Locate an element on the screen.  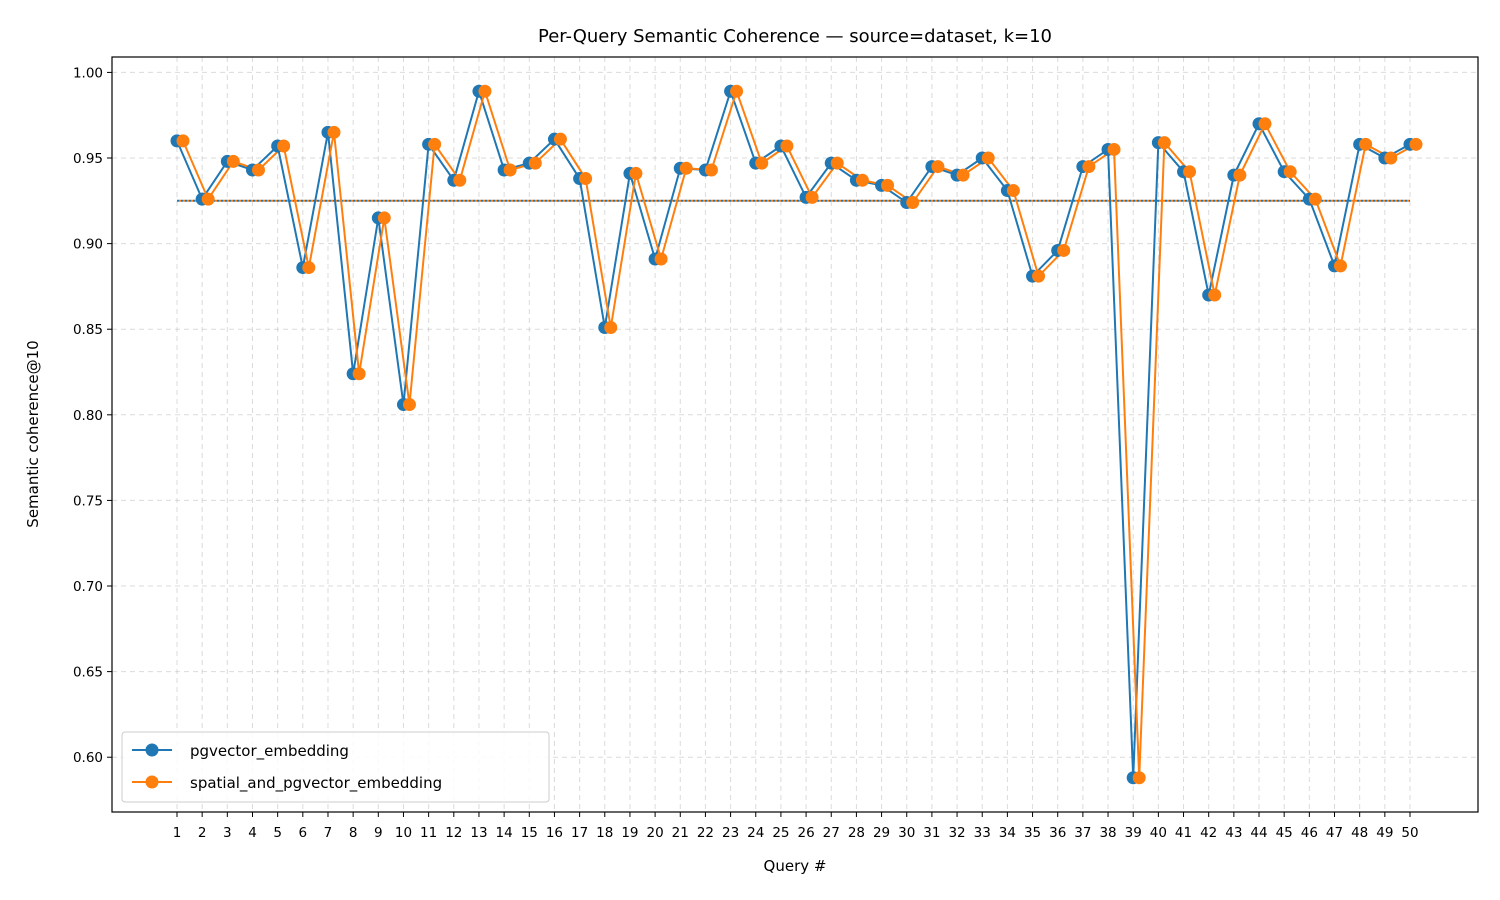
x-tick-label: 5 is located at coordinates (277, 833).